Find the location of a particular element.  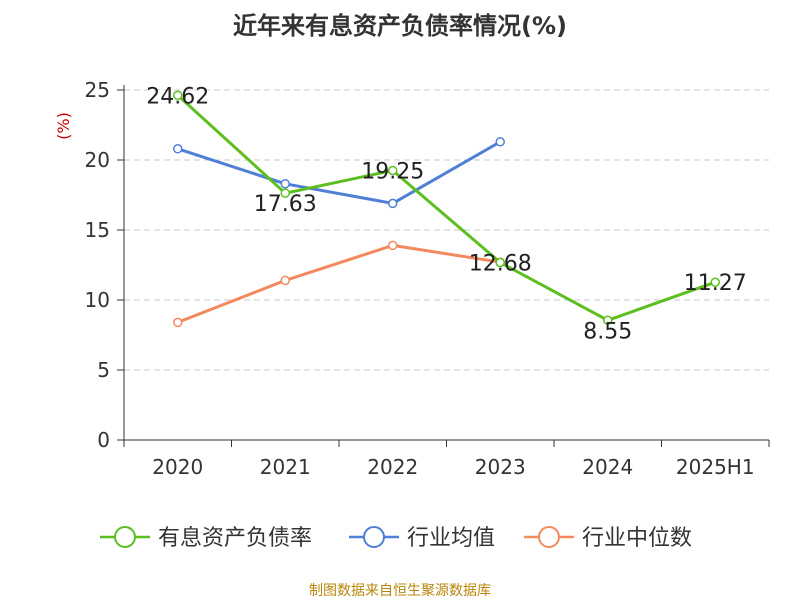

data-label: 19.25 is located at coordinates (392, 172).